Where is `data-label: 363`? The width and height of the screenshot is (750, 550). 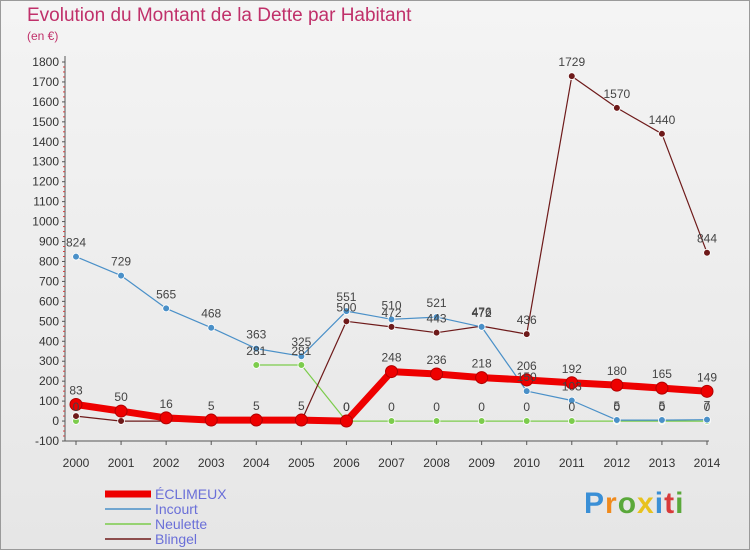 data-label: 363 is located at coordinates (256, 335).